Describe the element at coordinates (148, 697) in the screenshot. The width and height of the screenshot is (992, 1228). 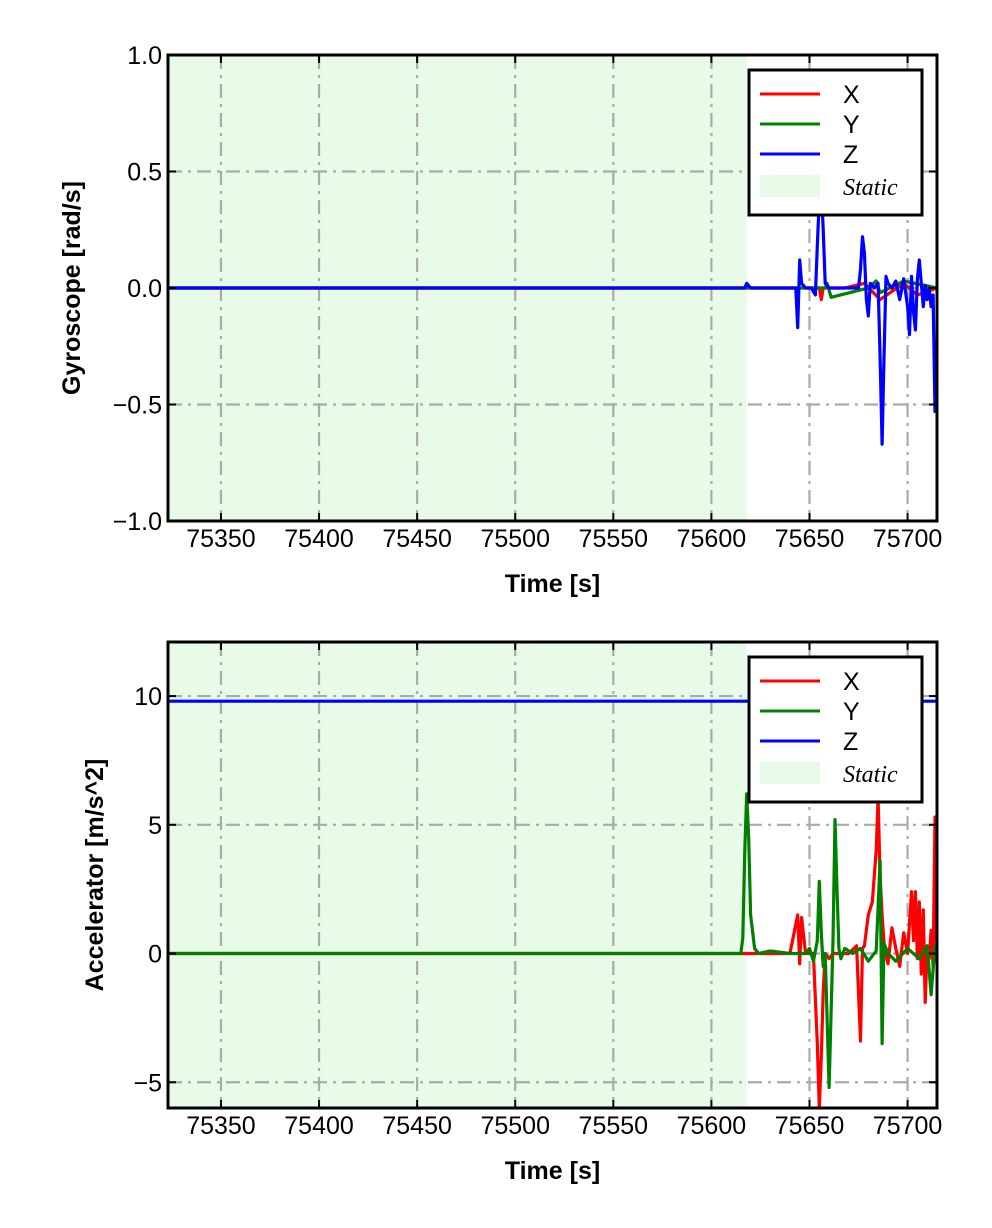
I see `y-tick-label: 10` at that location.